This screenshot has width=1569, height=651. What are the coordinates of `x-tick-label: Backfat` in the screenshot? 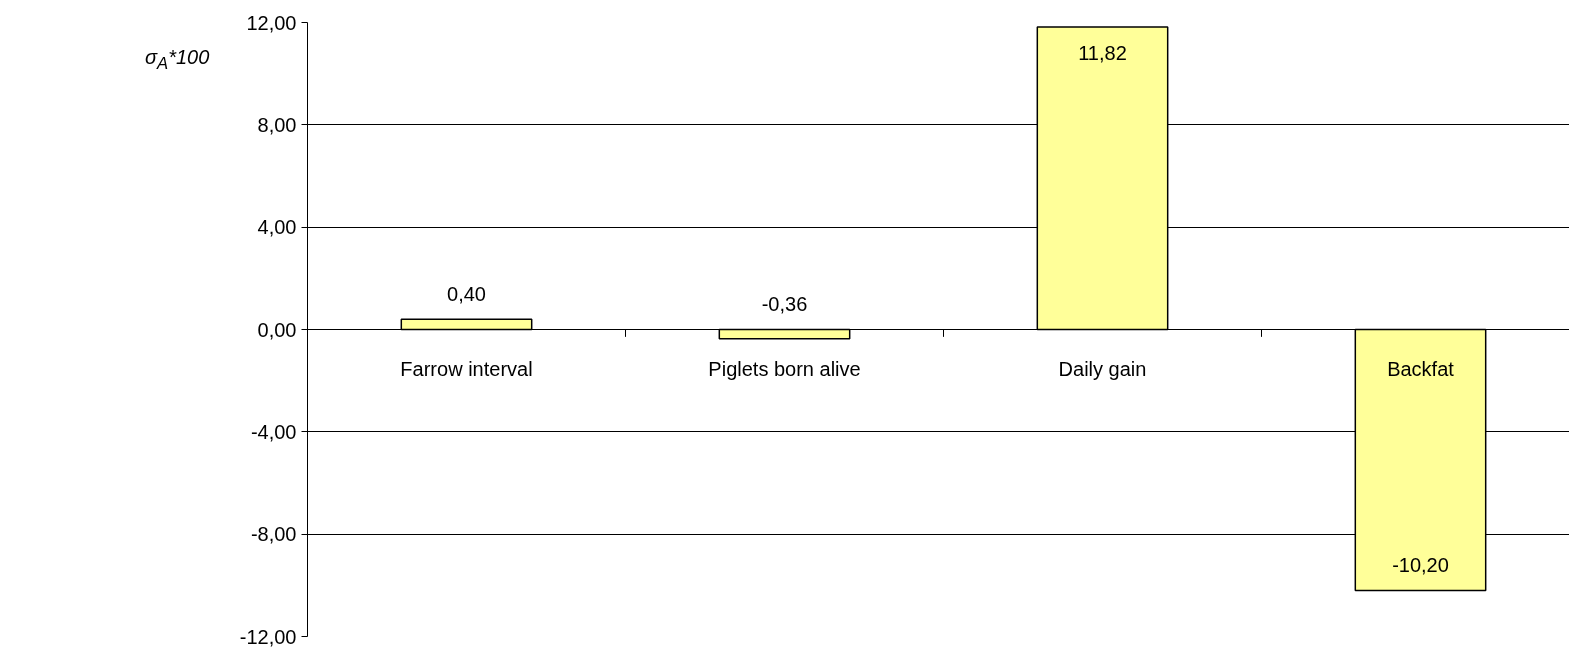 It's located at (1421, 368).